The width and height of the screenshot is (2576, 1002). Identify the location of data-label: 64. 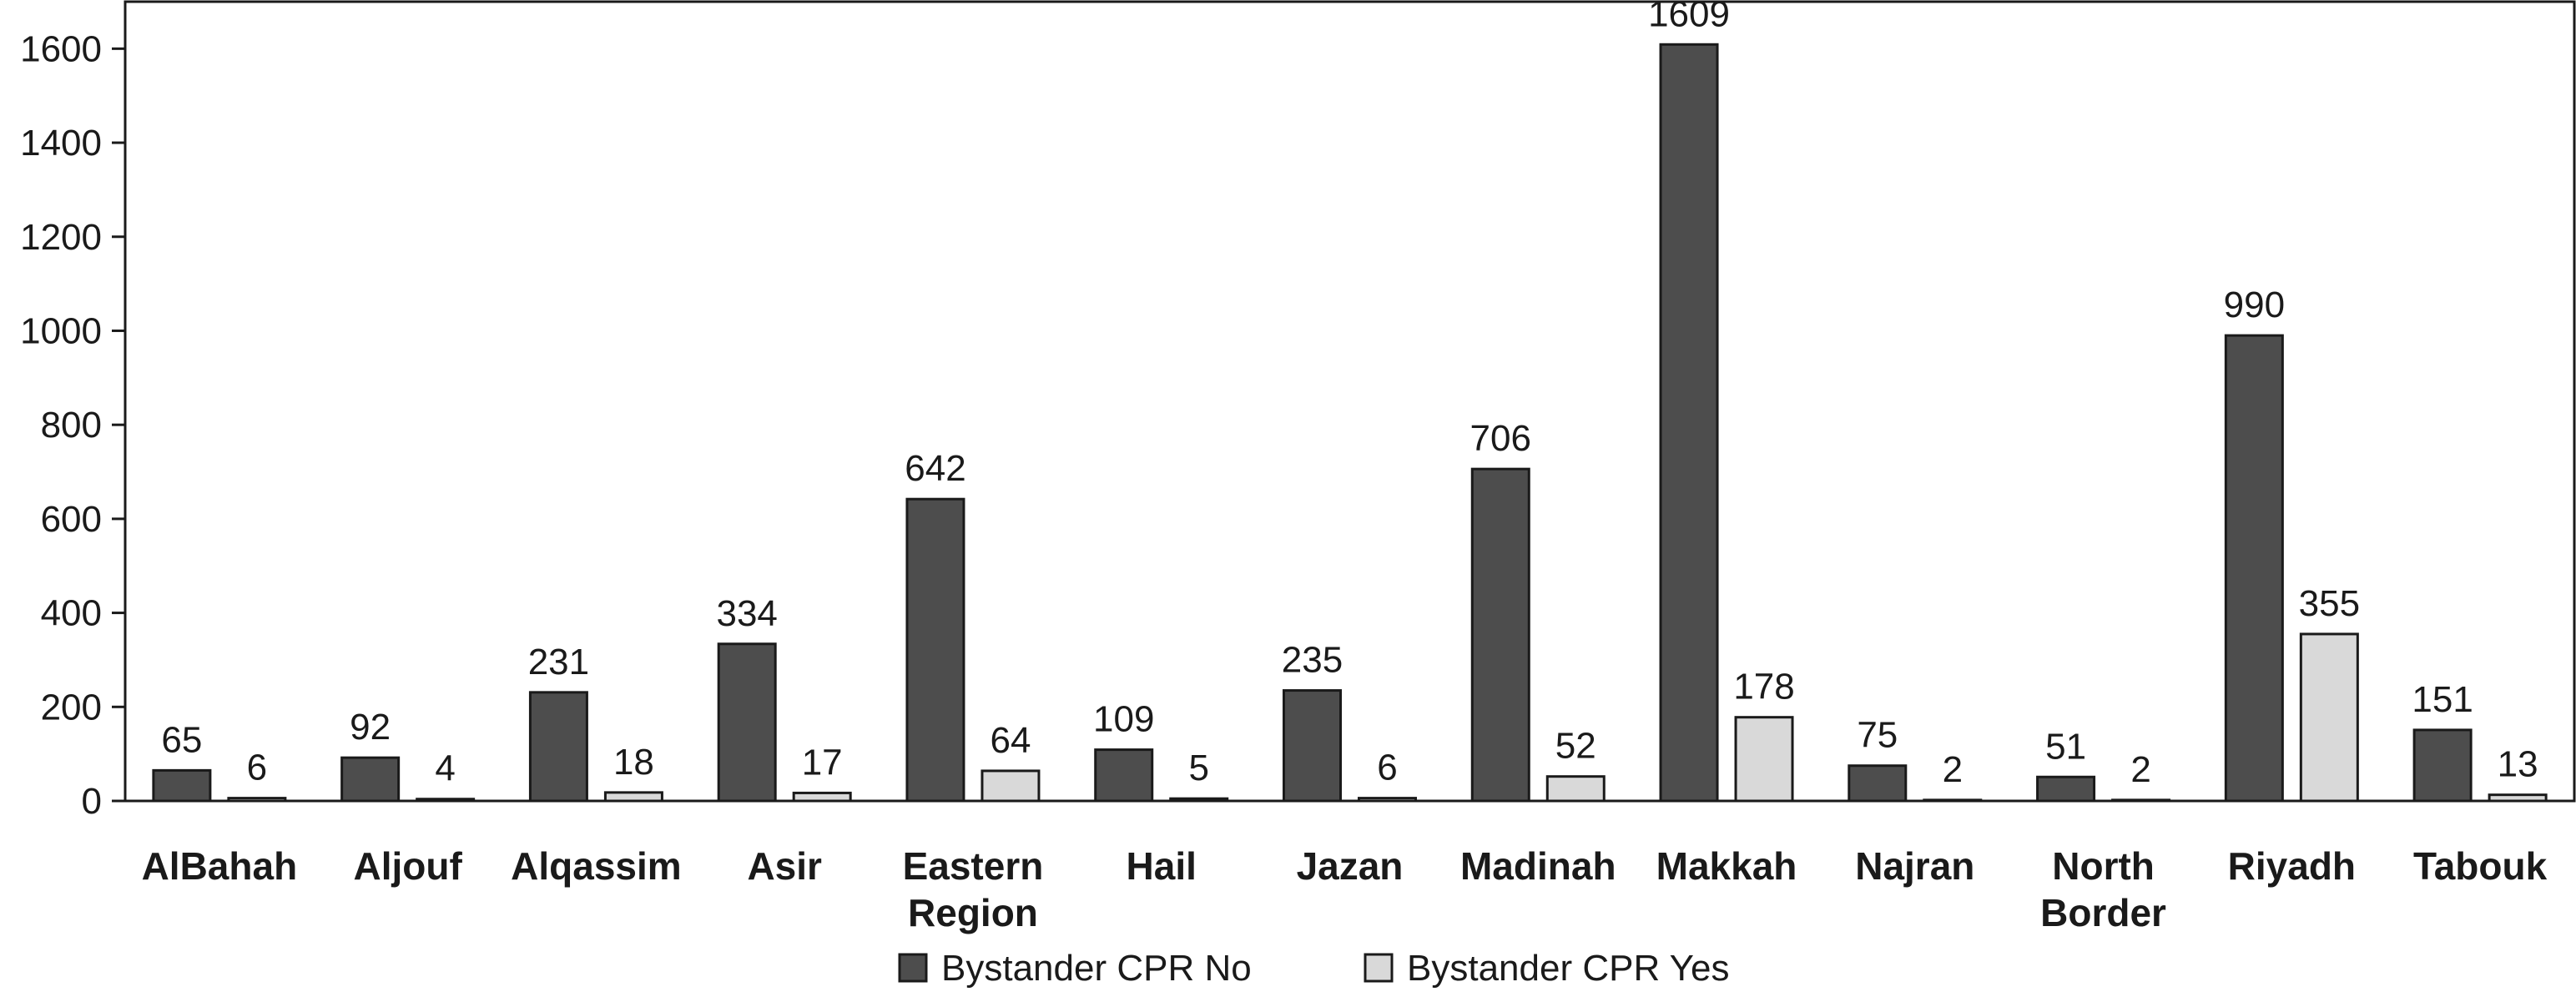
(1011, 740).